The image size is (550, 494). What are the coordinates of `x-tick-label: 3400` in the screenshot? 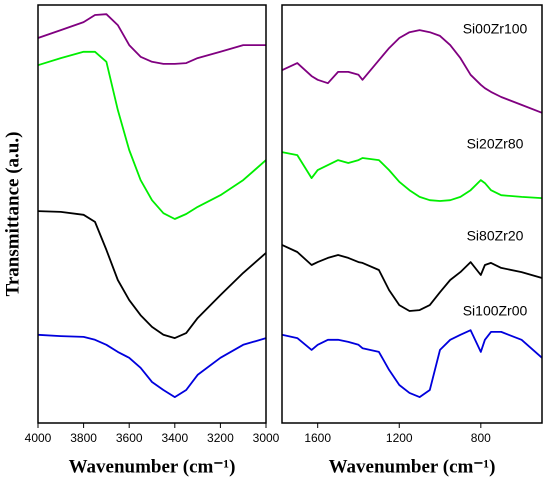 It's located at (174, 438).